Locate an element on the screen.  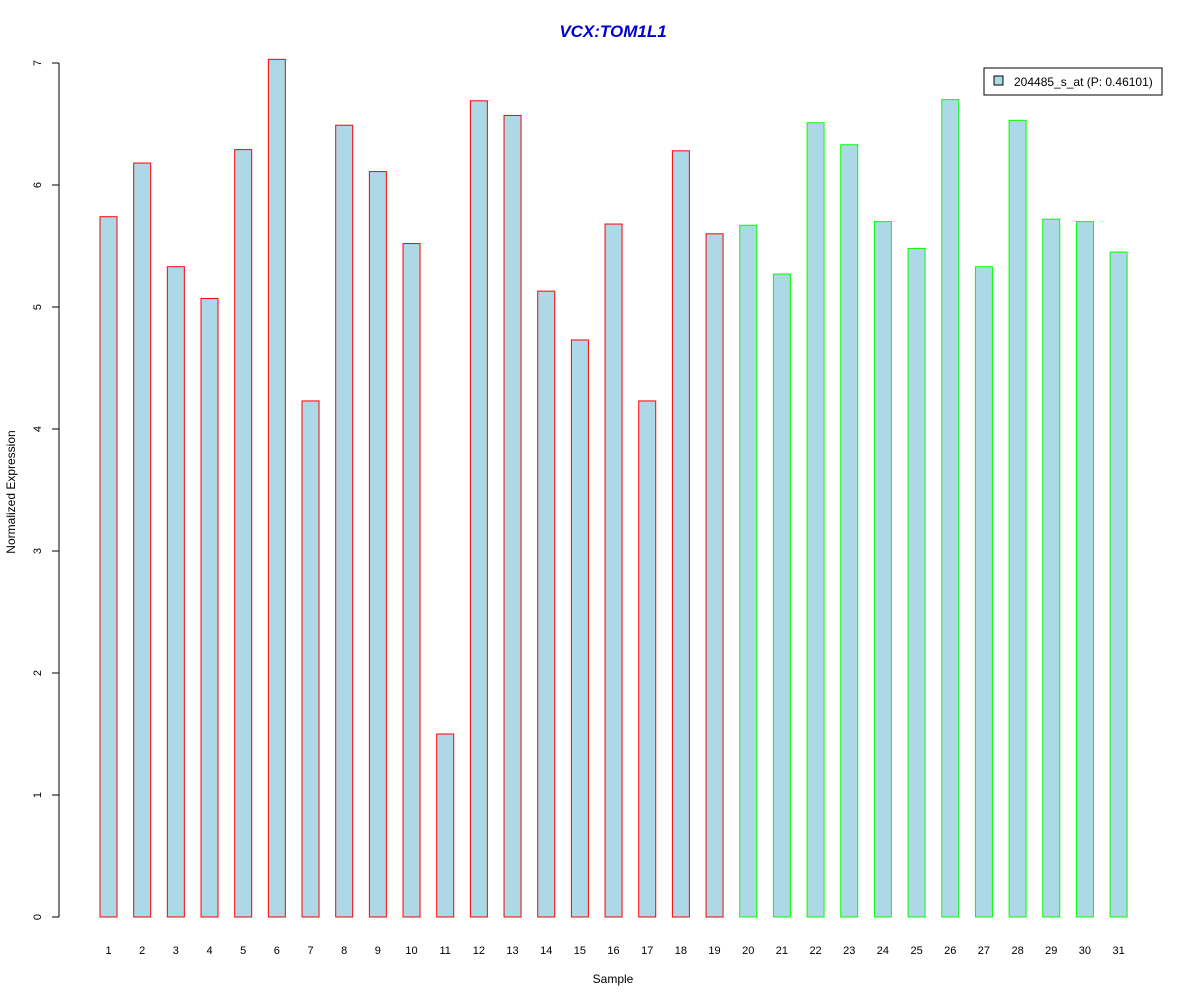
x-tick-label: 8 is located at coordinates (344, 951).